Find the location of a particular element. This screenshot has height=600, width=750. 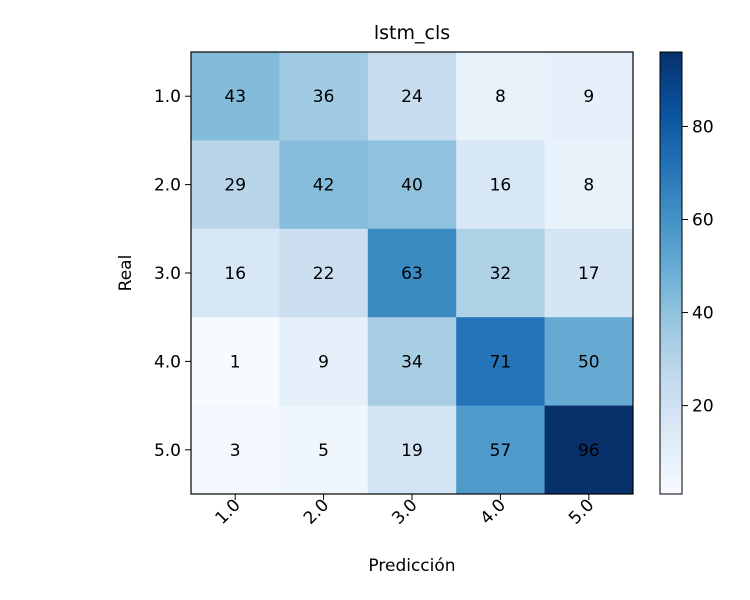

x-tick-label: 4.0 is located at coordinates (493, 511).